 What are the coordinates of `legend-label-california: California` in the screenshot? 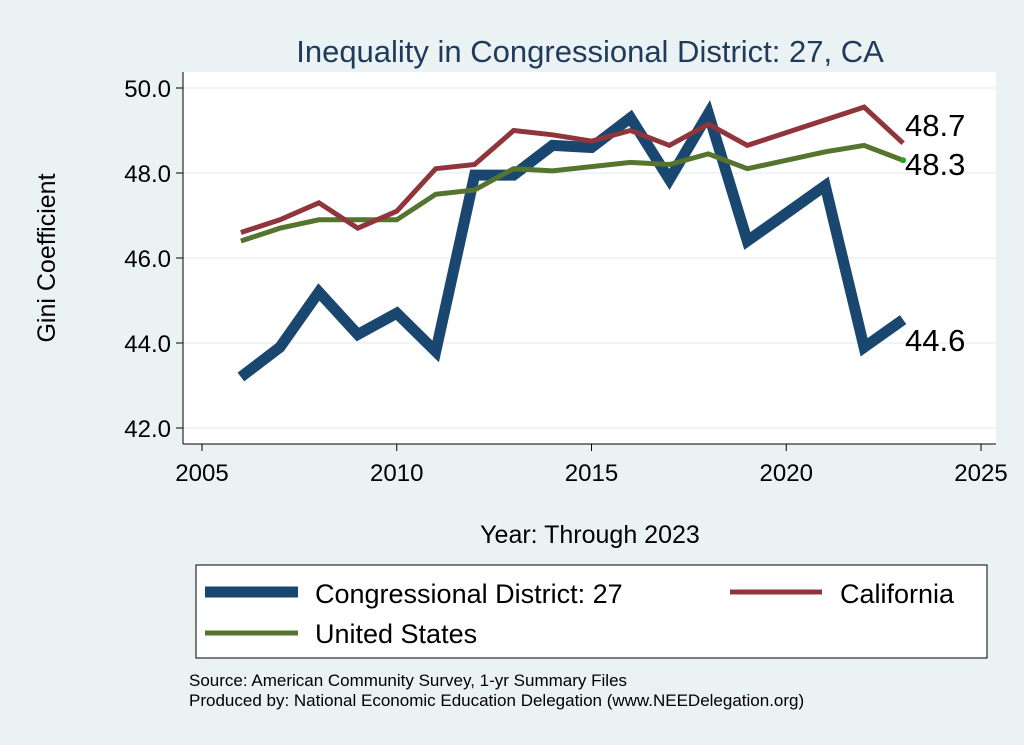 It's located at (897, 594).